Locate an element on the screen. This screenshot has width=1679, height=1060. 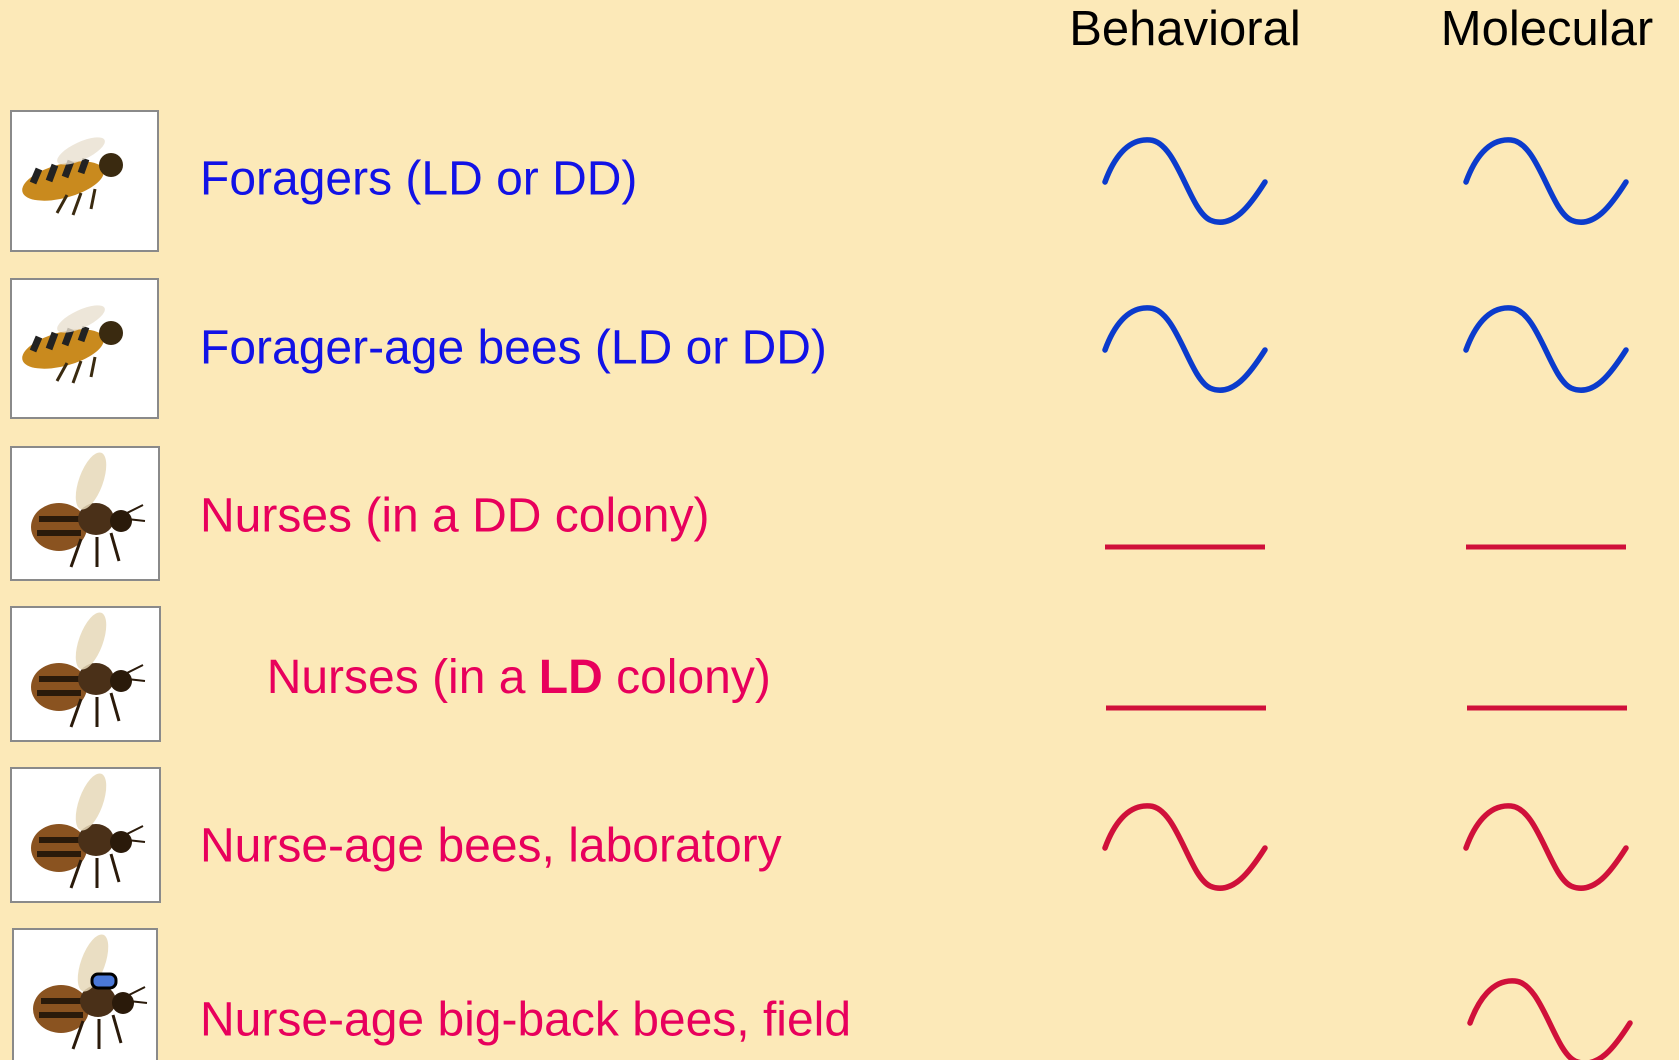
row-label: Foragers (LD or DD) is located at coordinates (418, 179).